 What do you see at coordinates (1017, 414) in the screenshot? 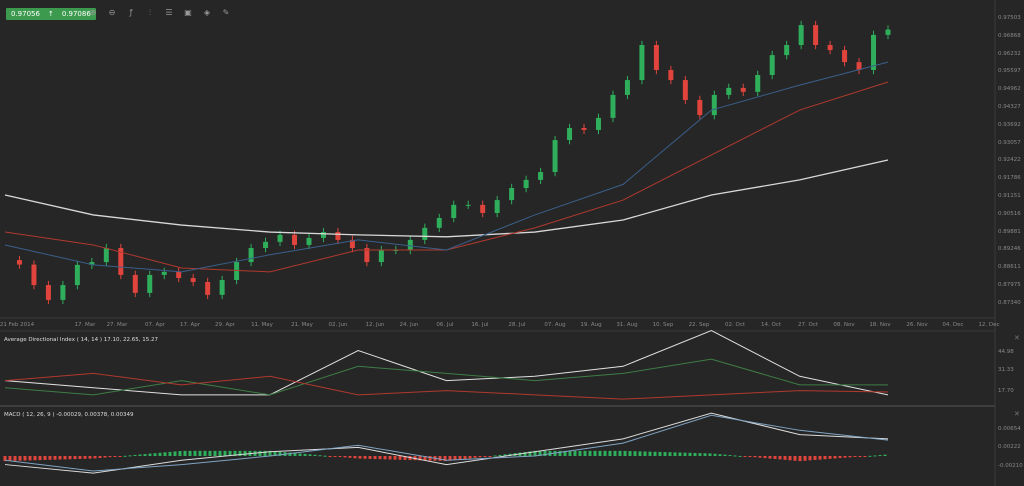
I see `close-macd-icon: ✕` at bounding box center [1017, 414].